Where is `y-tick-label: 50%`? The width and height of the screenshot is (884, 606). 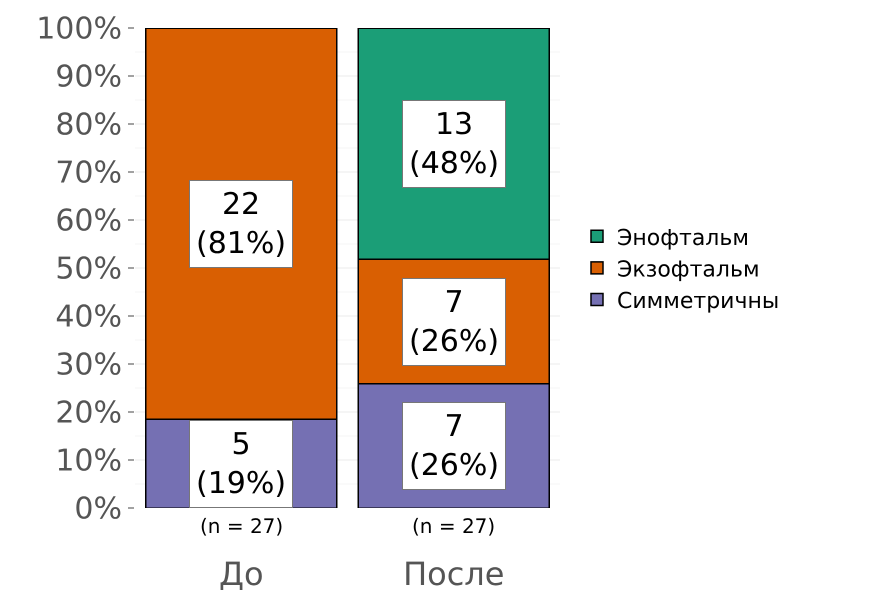
y-tick-label: 50% is located at coordinates (88, 269).